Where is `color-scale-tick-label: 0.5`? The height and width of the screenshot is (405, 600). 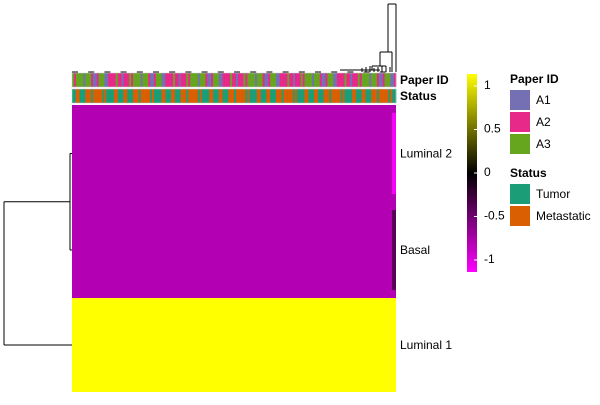
color-scale-tick-label: 0.5 is located at coordinates (492, 129).